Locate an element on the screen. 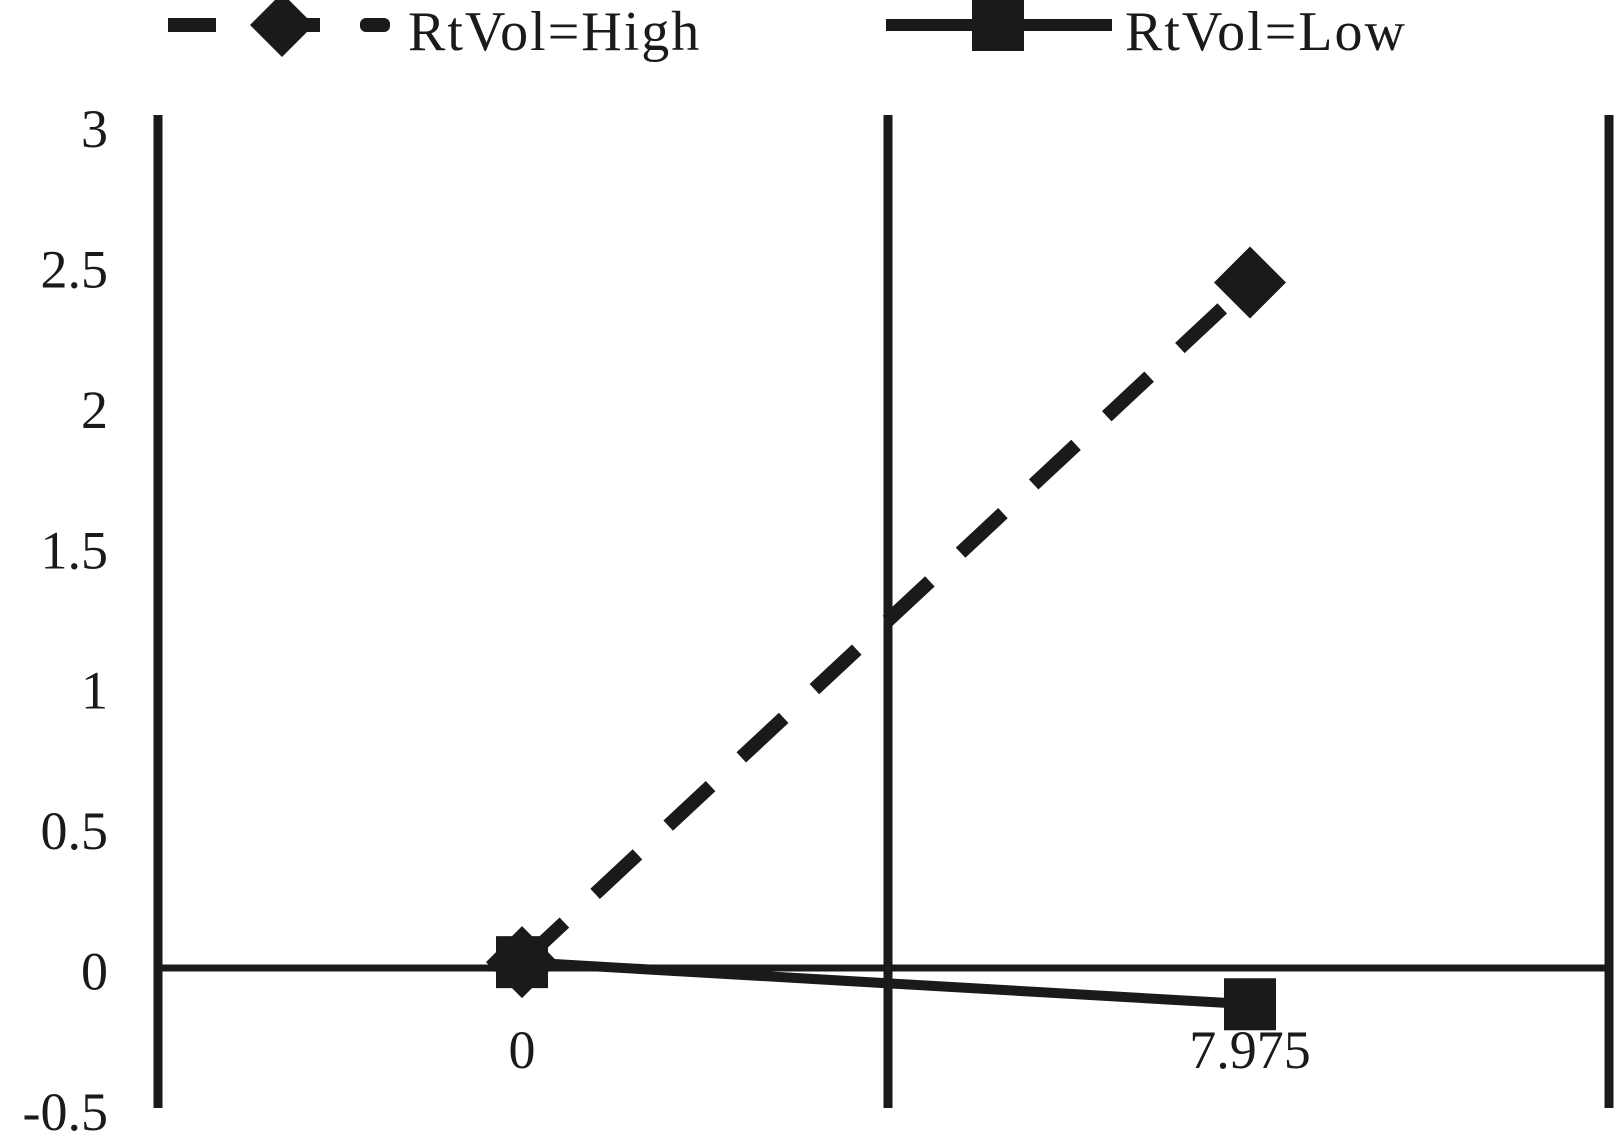 The image size is (1618, 1138). x-tick-label: 0 is located at coordinates (522, 1050).